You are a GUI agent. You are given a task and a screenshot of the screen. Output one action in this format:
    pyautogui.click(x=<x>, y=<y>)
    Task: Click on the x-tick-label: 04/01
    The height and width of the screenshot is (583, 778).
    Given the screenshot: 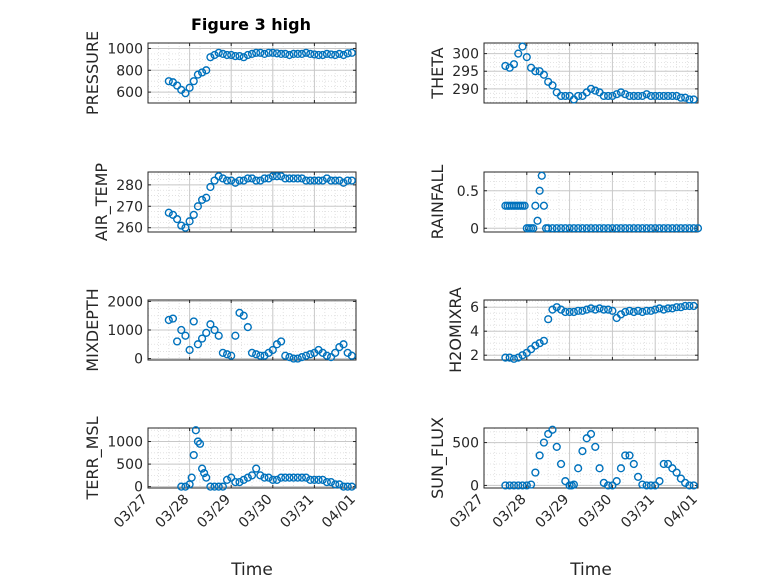 What is the action you would take?
    pyautogui.click(x=681, y=512)
    